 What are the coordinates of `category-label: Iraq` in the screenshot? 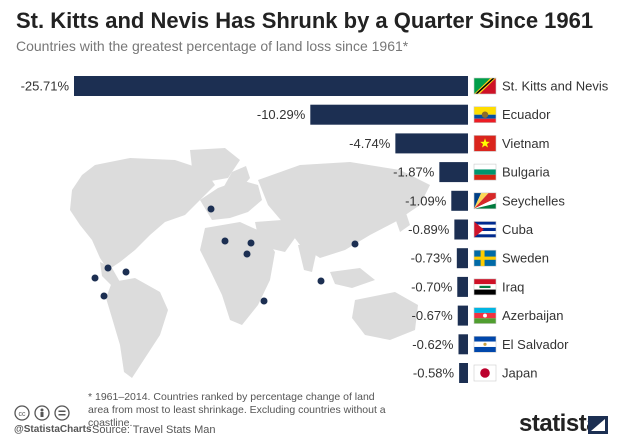 It's located at (513, 286).